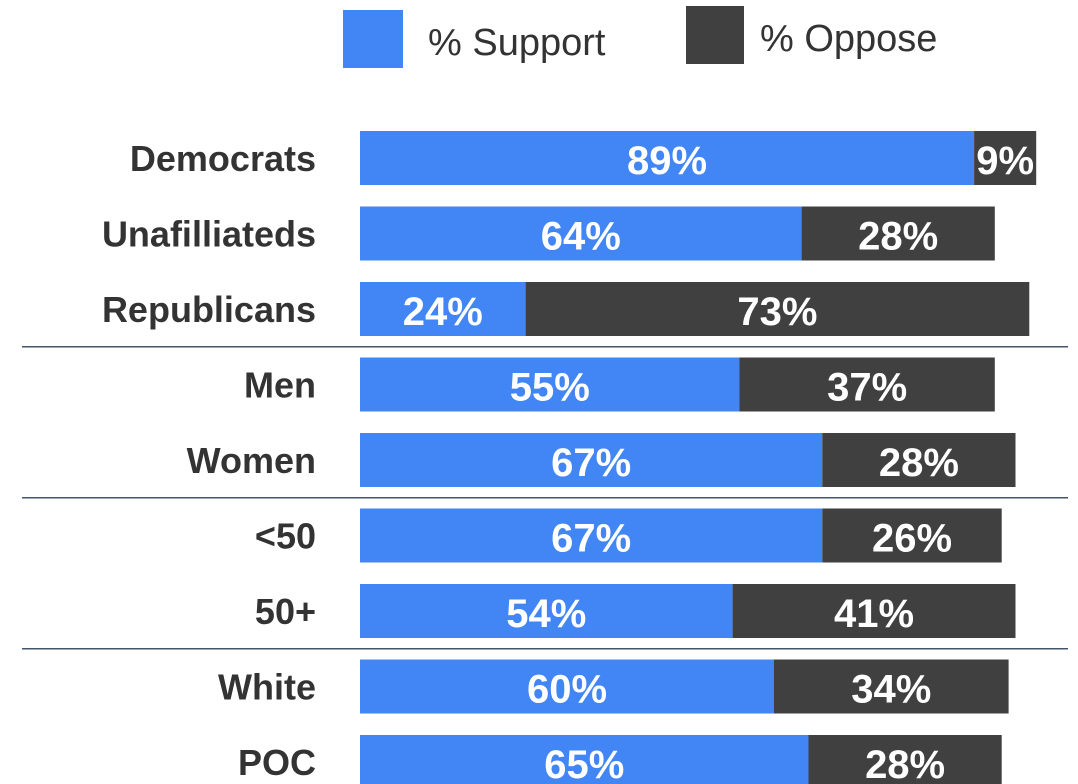  Describe the element at coordinates (373, 39) in the screenshot. I see `legend-swatch-support` at that location.